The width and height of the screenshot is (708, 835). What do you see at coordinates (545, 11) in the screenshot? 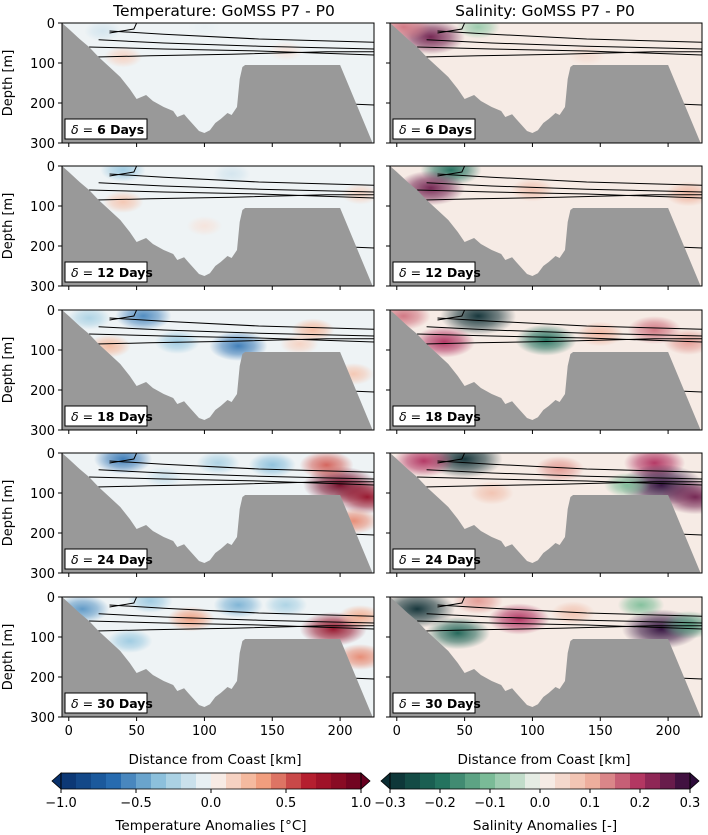
I see `salinity-panel-title: Salinity: GoMSS P7 - P0` at bounding box center [545, 11].